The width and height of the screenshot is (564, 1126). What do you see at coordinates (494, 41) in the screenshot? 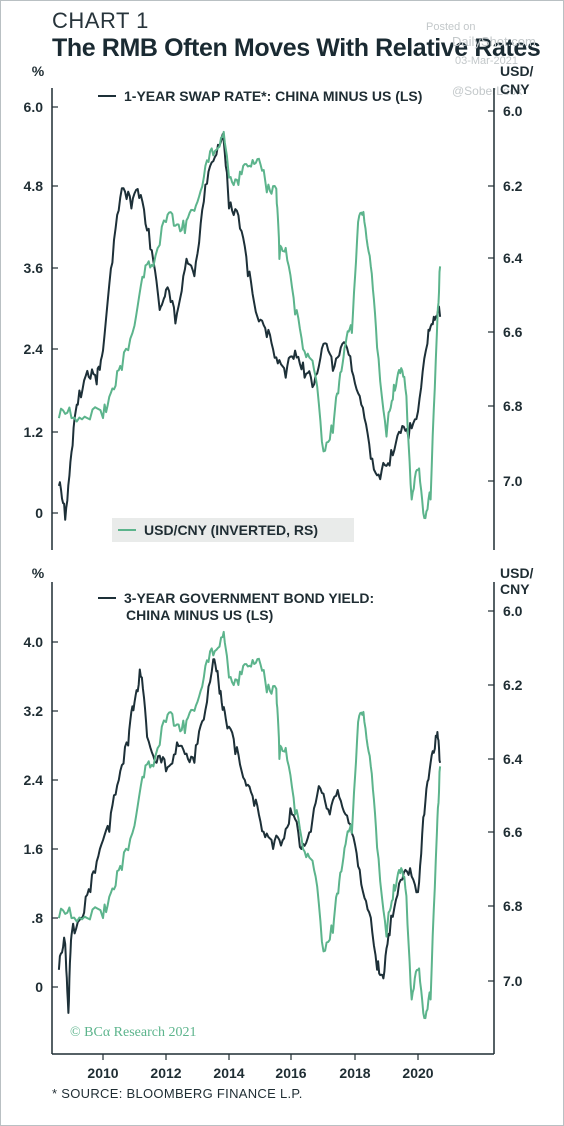
I see `watermark-site: DailyShot.com` at bounding box center [494, 41].